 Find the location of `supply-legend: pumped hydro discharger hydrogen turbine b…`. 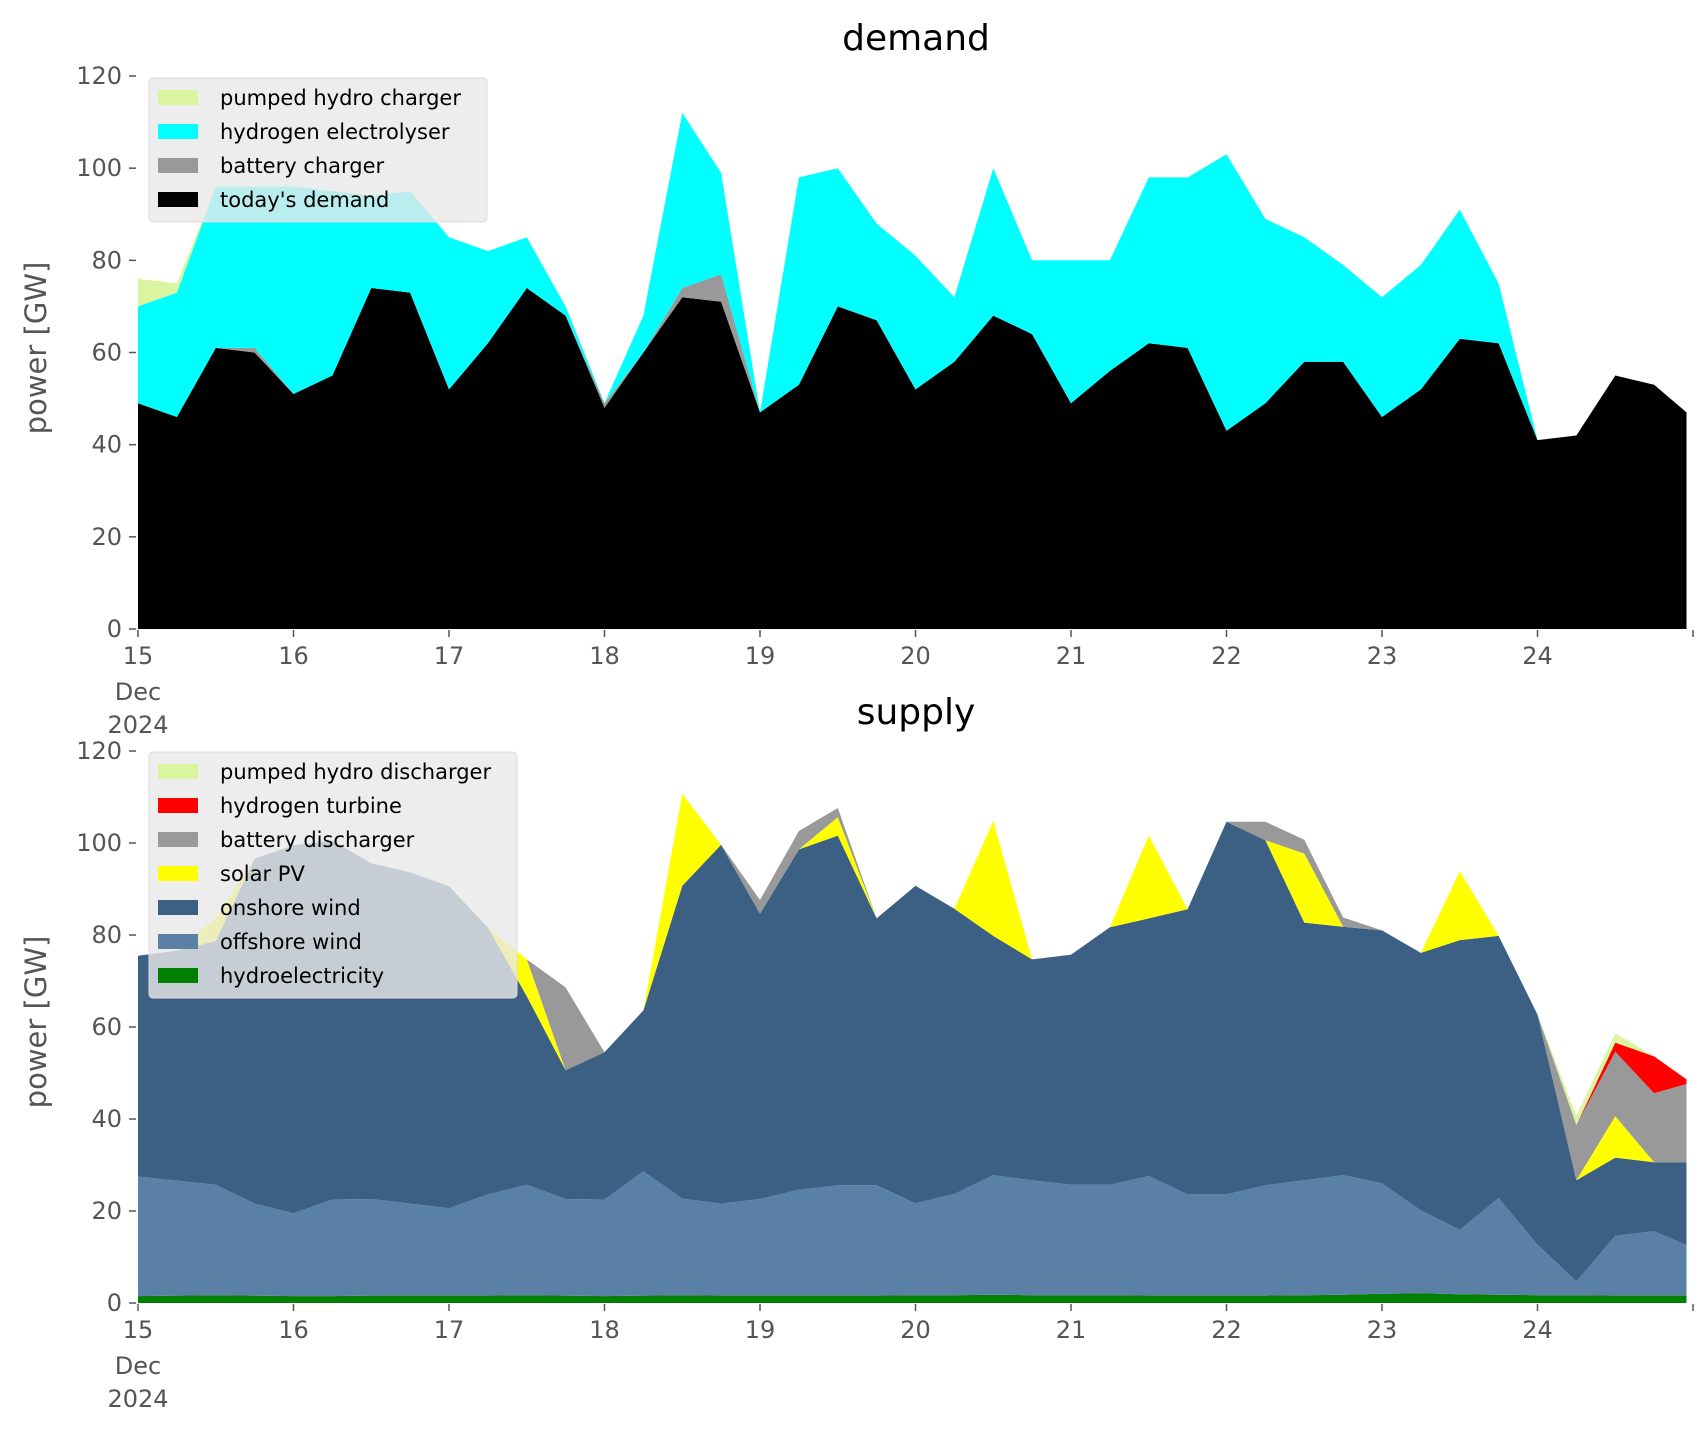

supply-legend: pumped hydro discharger hydrogen turbine b… is located at coordinates (333, 875).